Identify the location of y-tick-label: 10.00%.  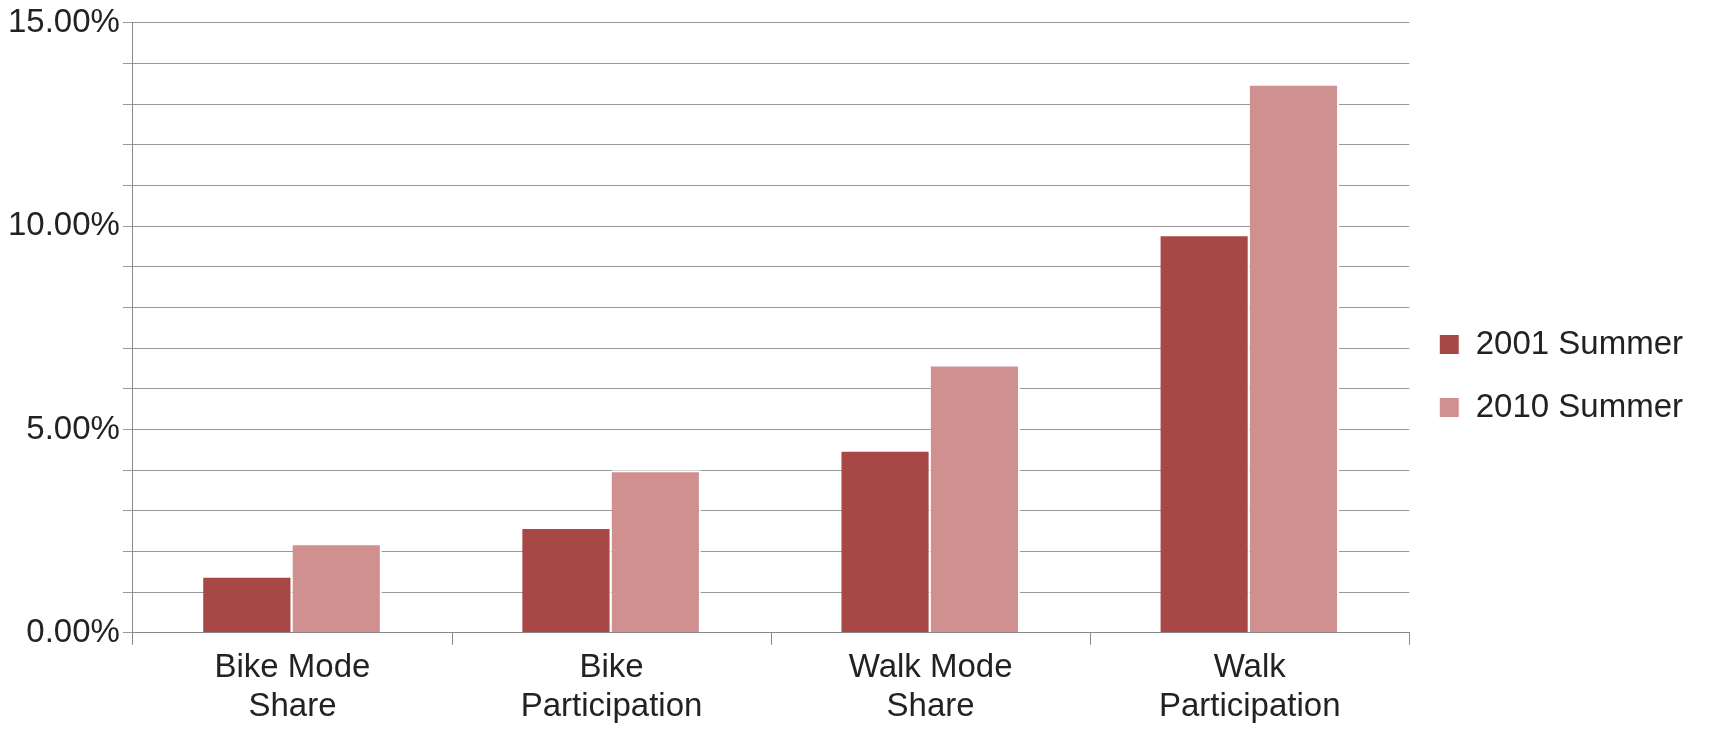
(63, 224).